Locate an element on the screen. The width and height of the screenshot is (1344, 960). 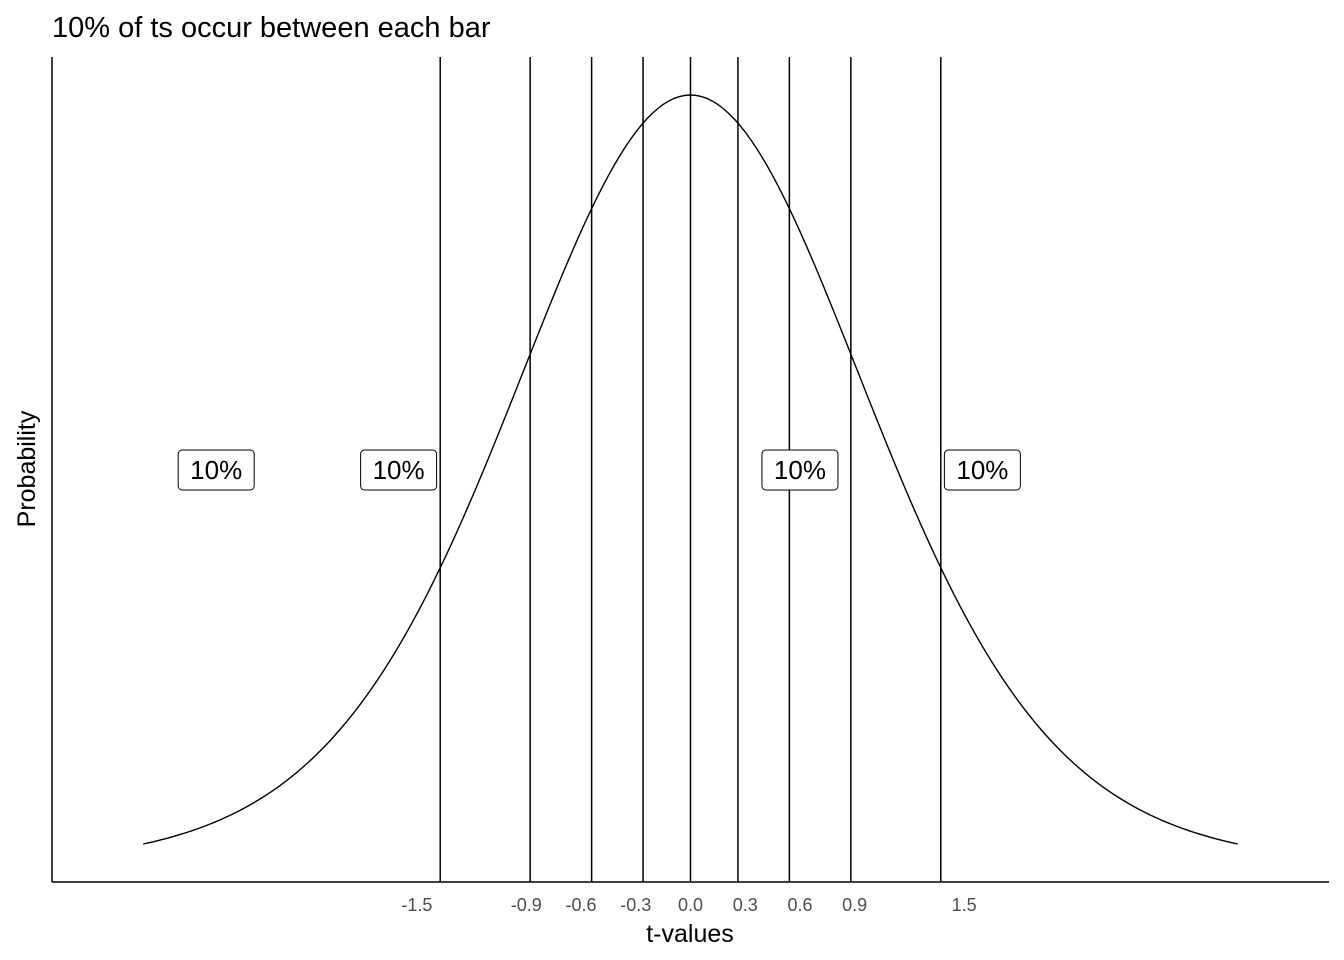
x-tick-label-0: -1.5 is located at coordinates (416, 905).